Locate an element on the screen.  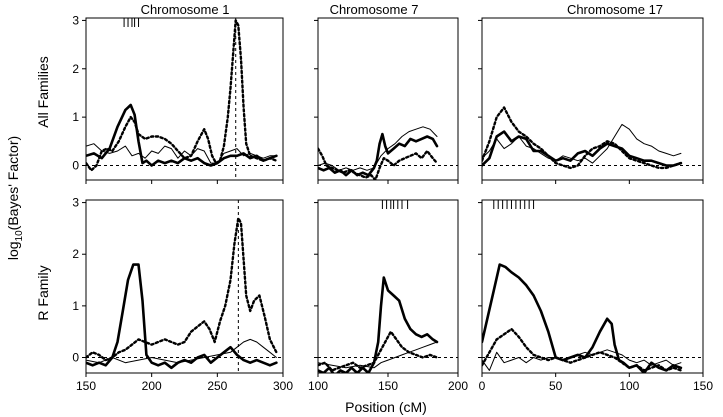
y-axis-label-rest: (Bayes' Factor) is located at coordinates (13, 183).